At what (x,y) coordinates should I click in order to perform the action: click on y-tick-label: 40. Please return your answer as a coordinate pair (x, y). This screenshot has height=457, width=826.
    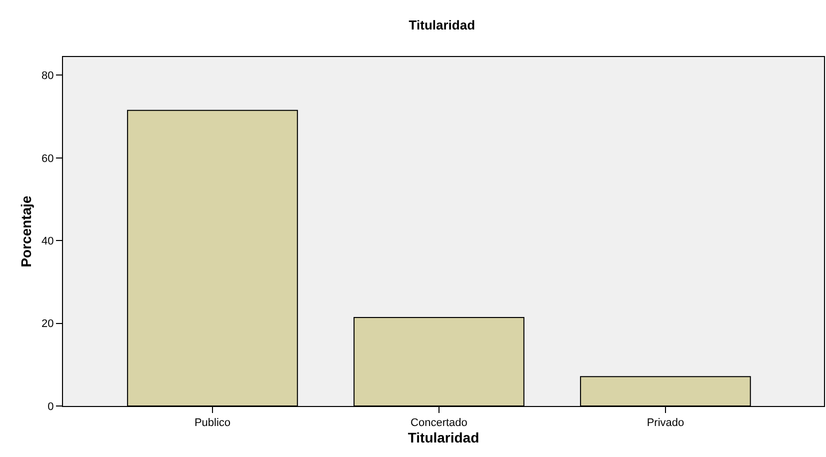
    Looking at the image, I should click on (48, 241).